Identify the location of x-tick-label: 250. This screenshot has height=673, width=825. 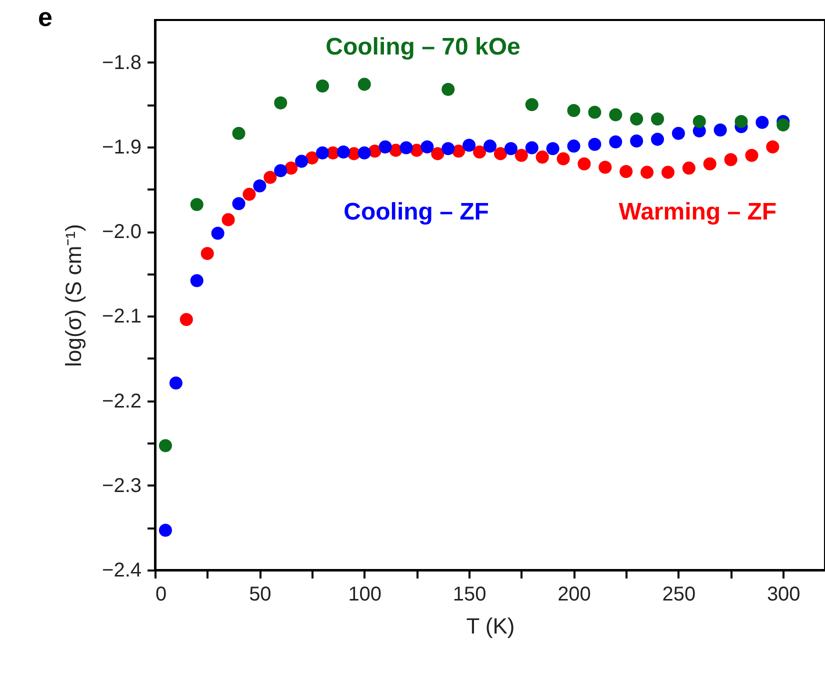
(679, 595).